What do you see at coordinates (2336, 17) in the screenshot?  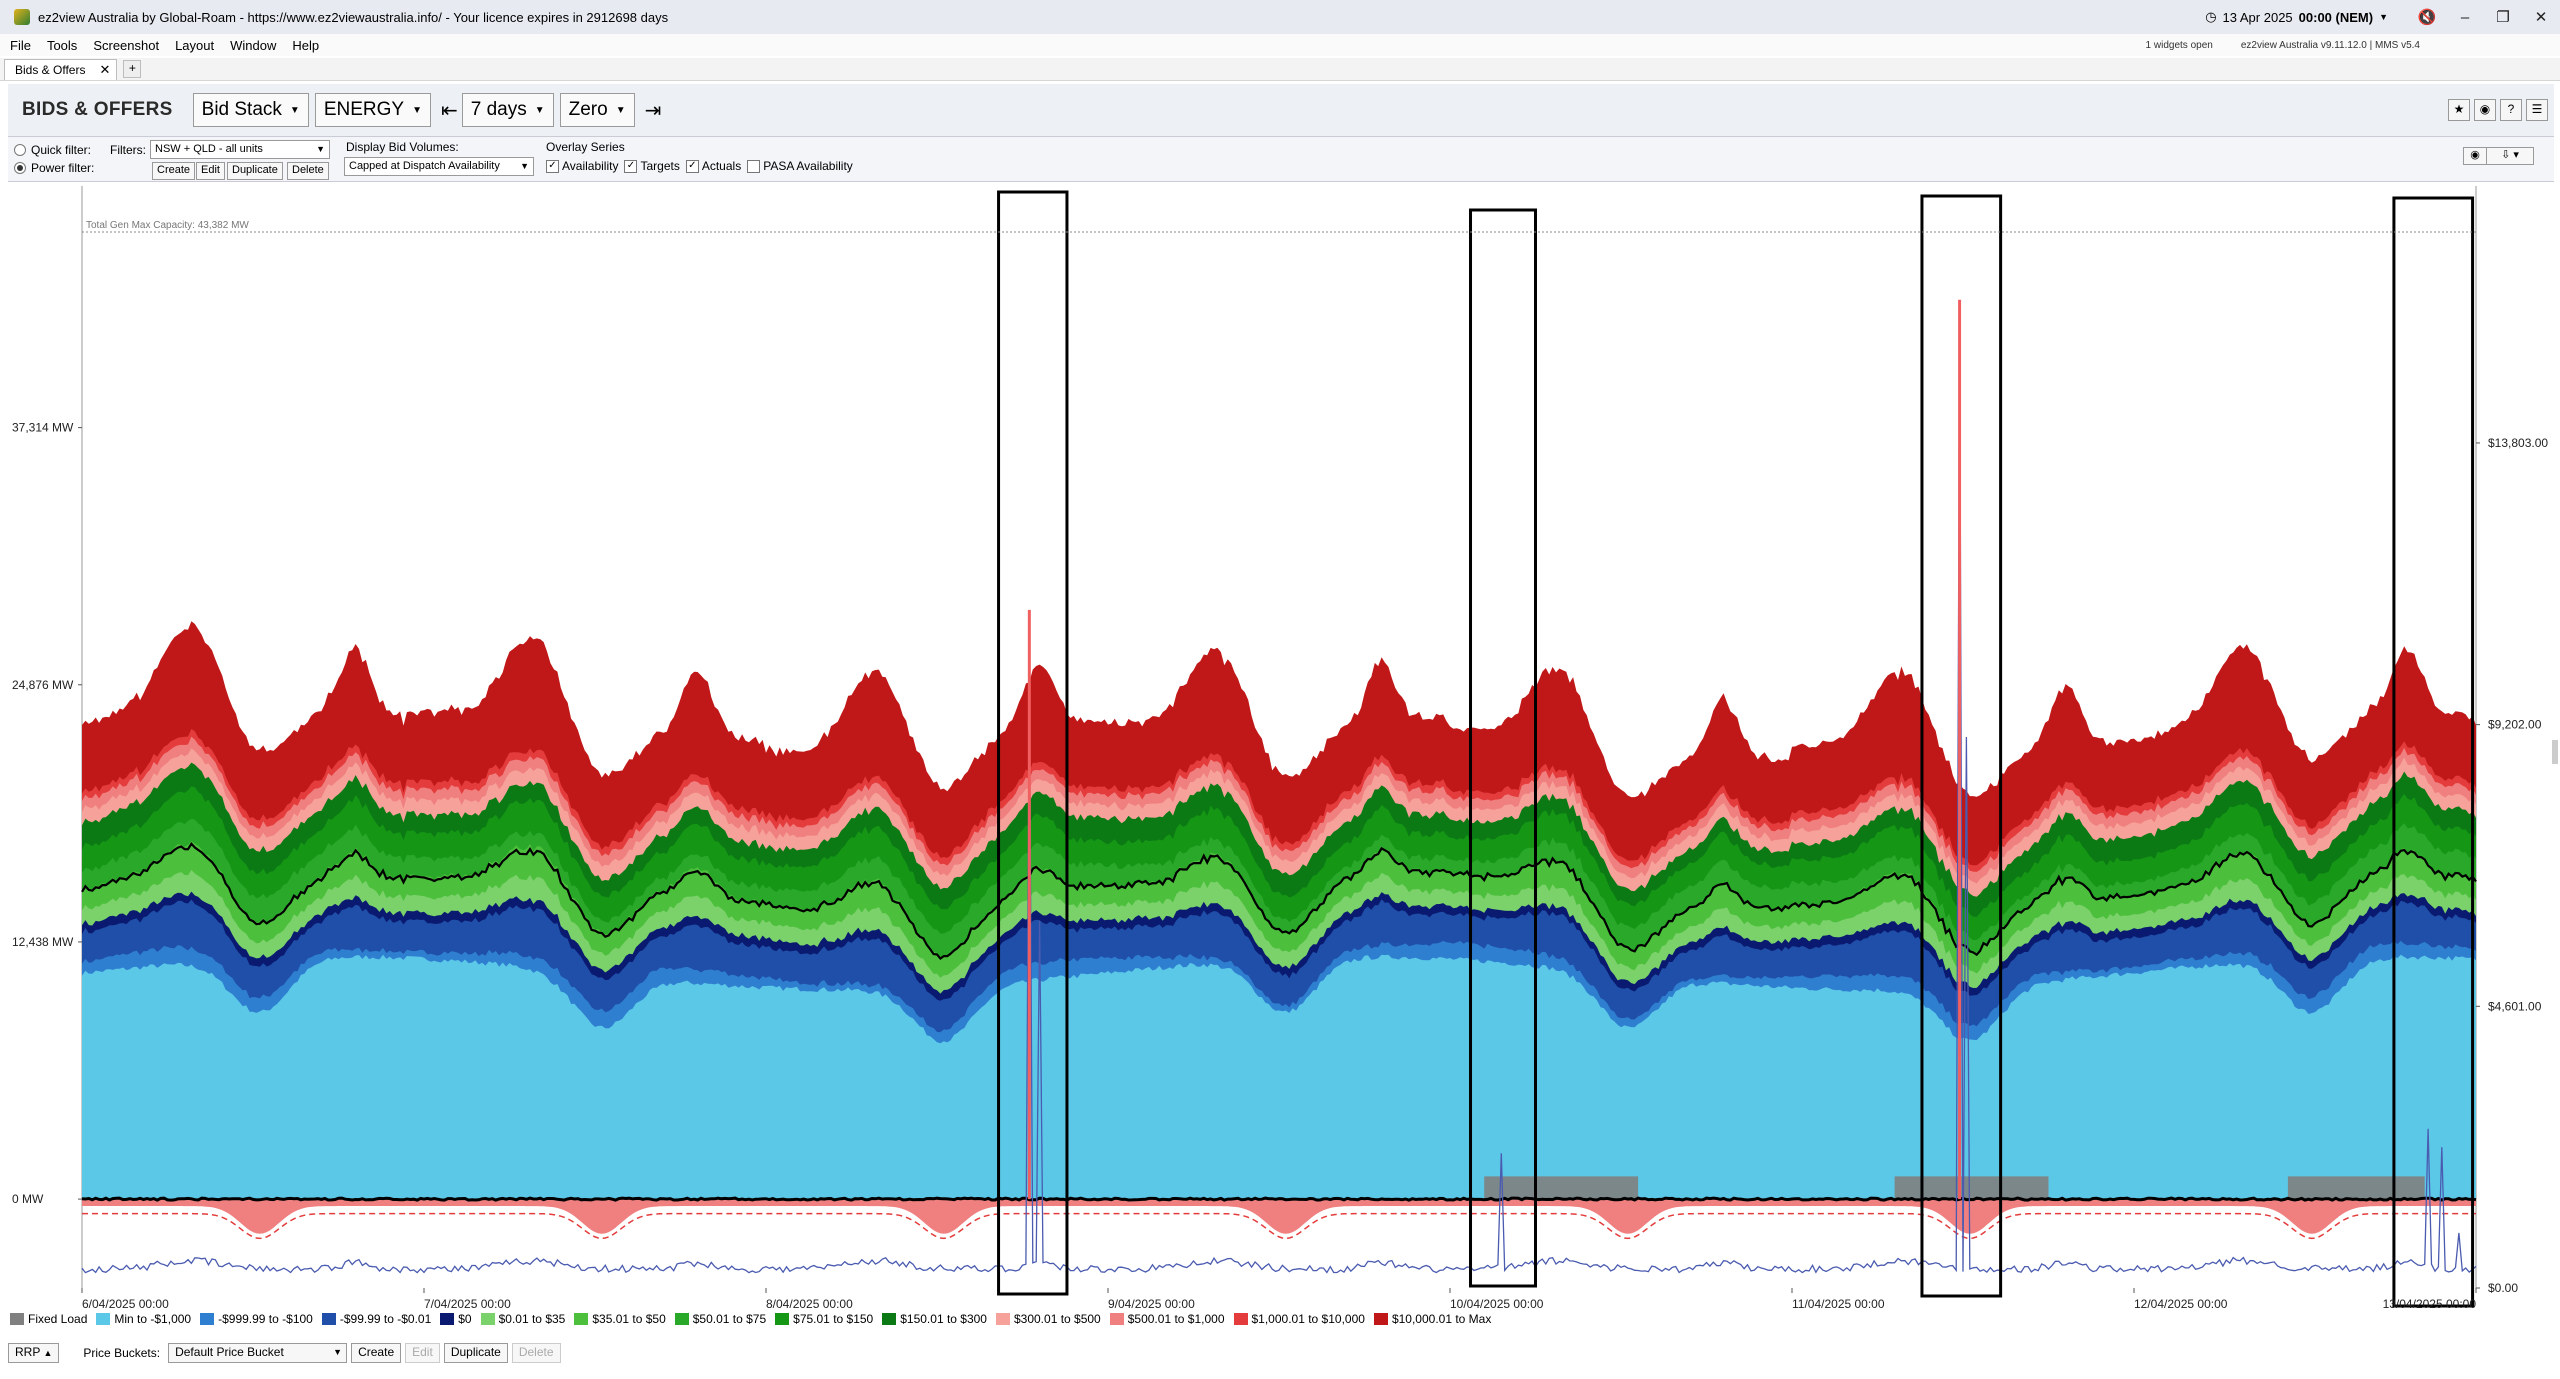 I see `clock-time: 00:00 (NEM)` at bounding box center [2336, 17].